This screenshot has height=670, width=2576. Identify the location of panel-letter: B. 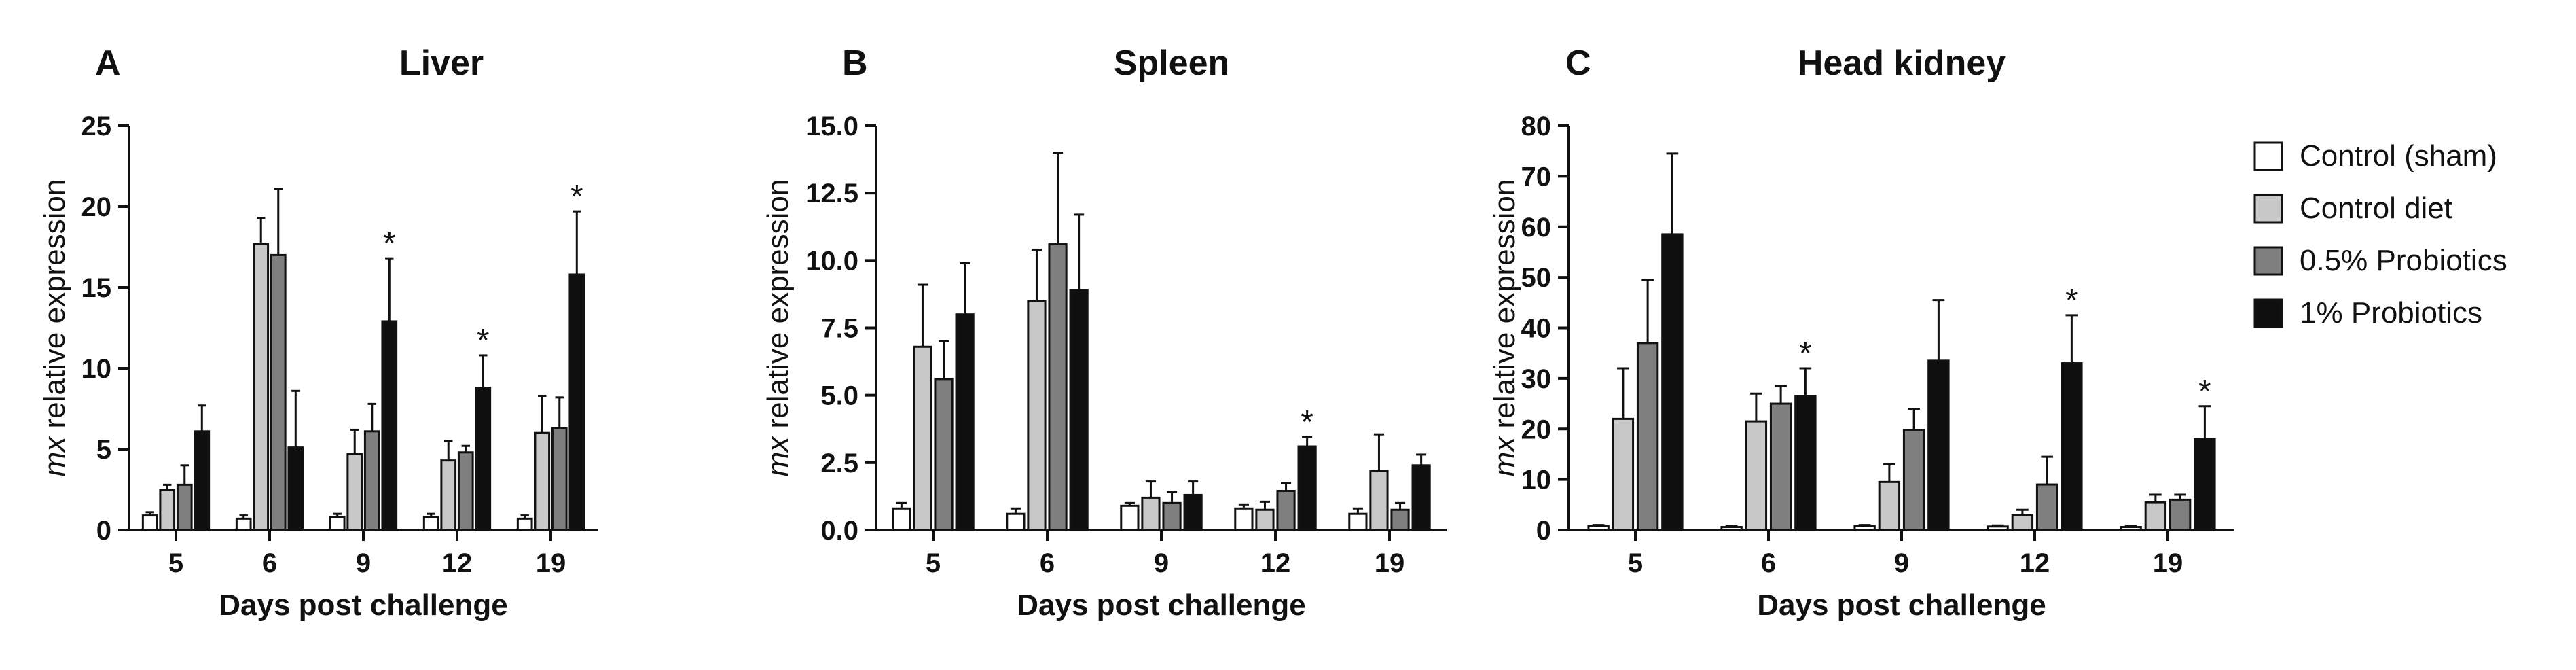
(855, 63).